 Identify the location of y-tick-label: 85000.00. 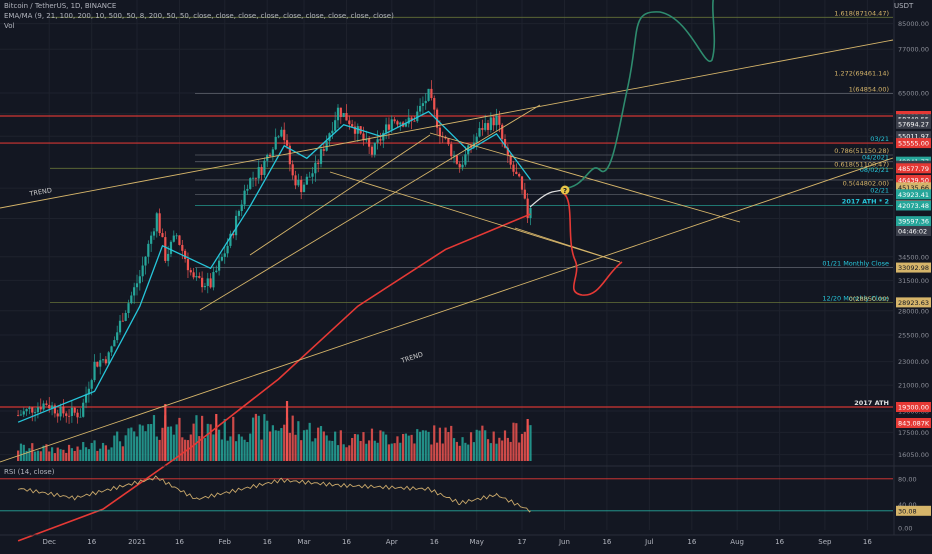
(913, 24).